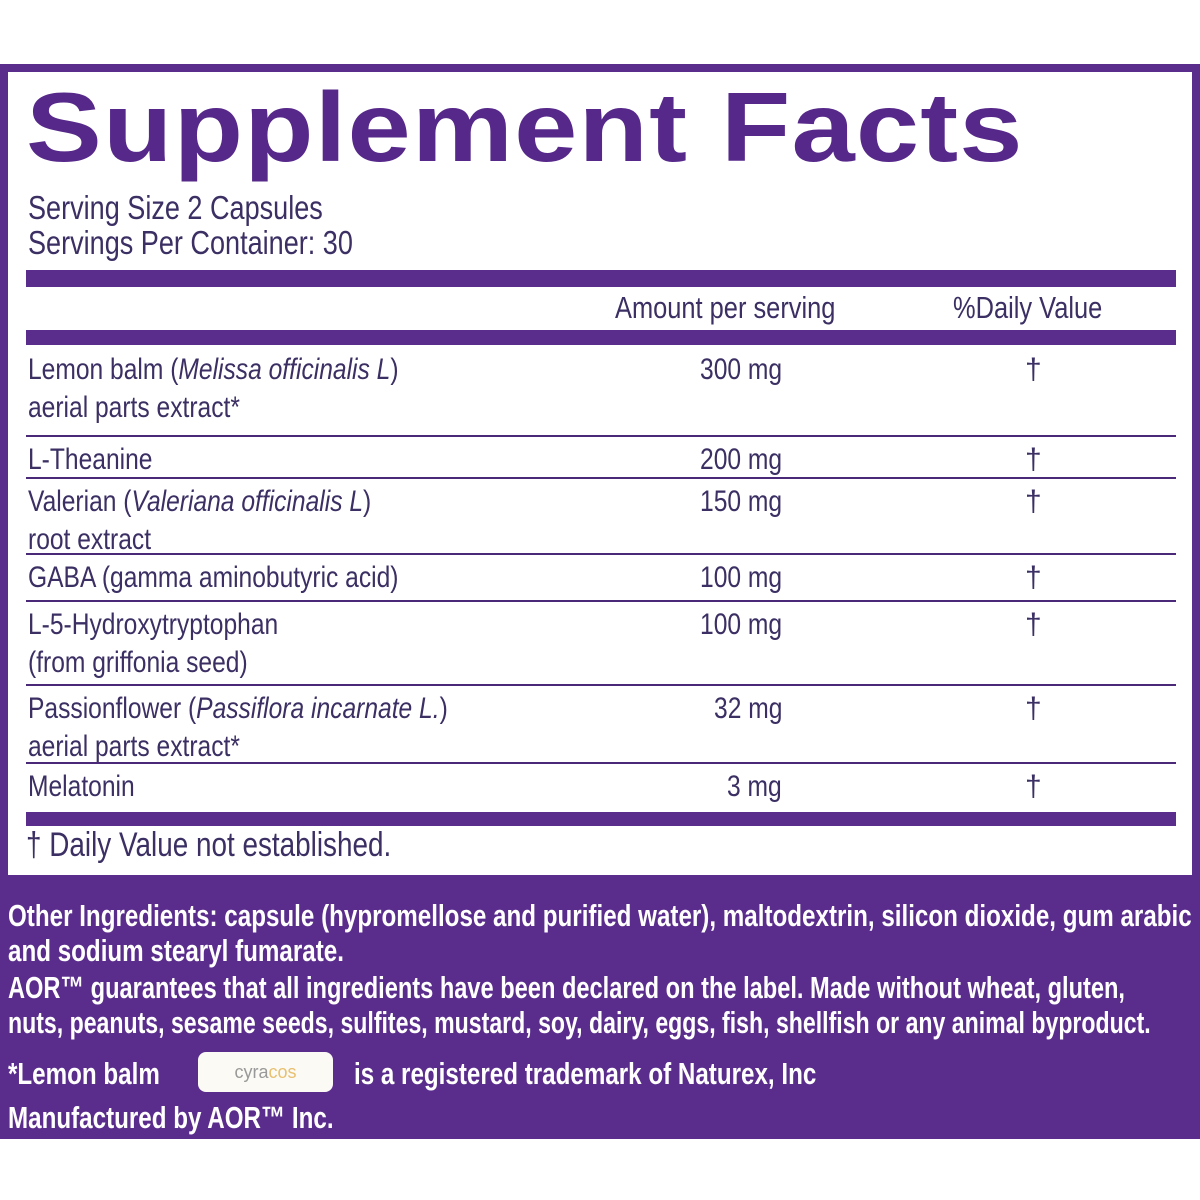 This screenshot has width=1200, height=1200. Describe the element at coordinates (754, 786) in the screenshot. I see `ingredient-amount: 3 mg` at that location.